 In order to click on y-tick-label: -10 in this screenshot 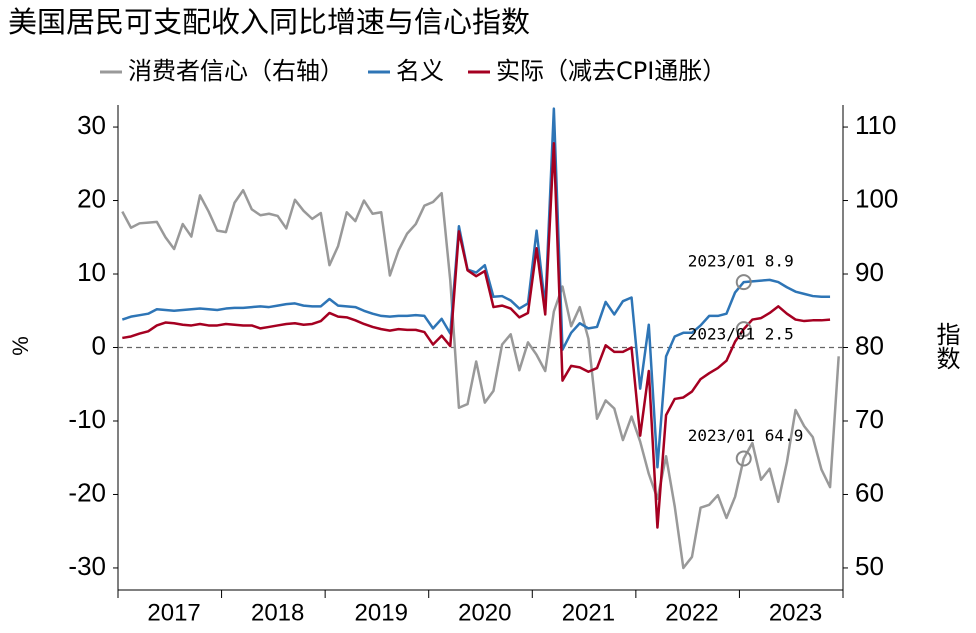, I will do `click(87, 419)`.